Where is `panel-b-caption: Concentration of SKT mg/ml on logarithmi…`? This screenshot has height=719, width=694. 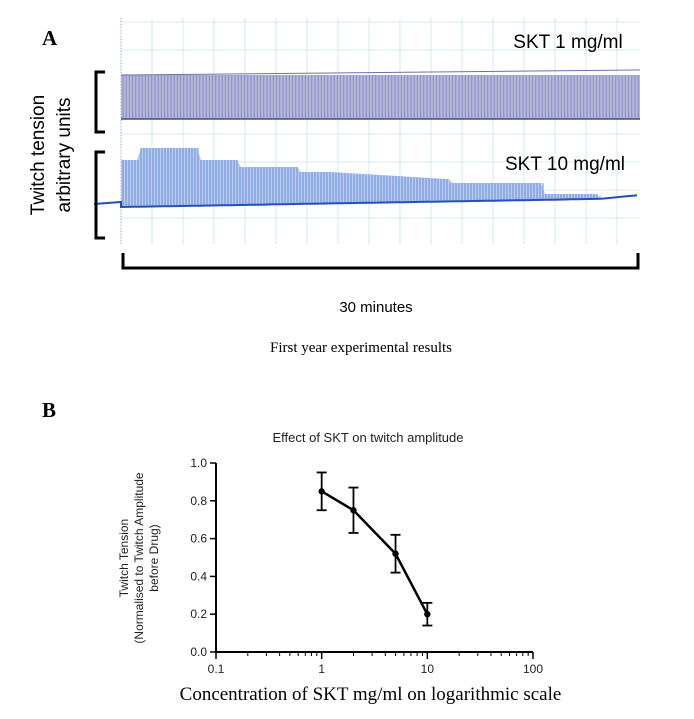 panel-b-caption: Concentration of SKT mg/ml on logarithmi… is located at coordinates (370, 694).